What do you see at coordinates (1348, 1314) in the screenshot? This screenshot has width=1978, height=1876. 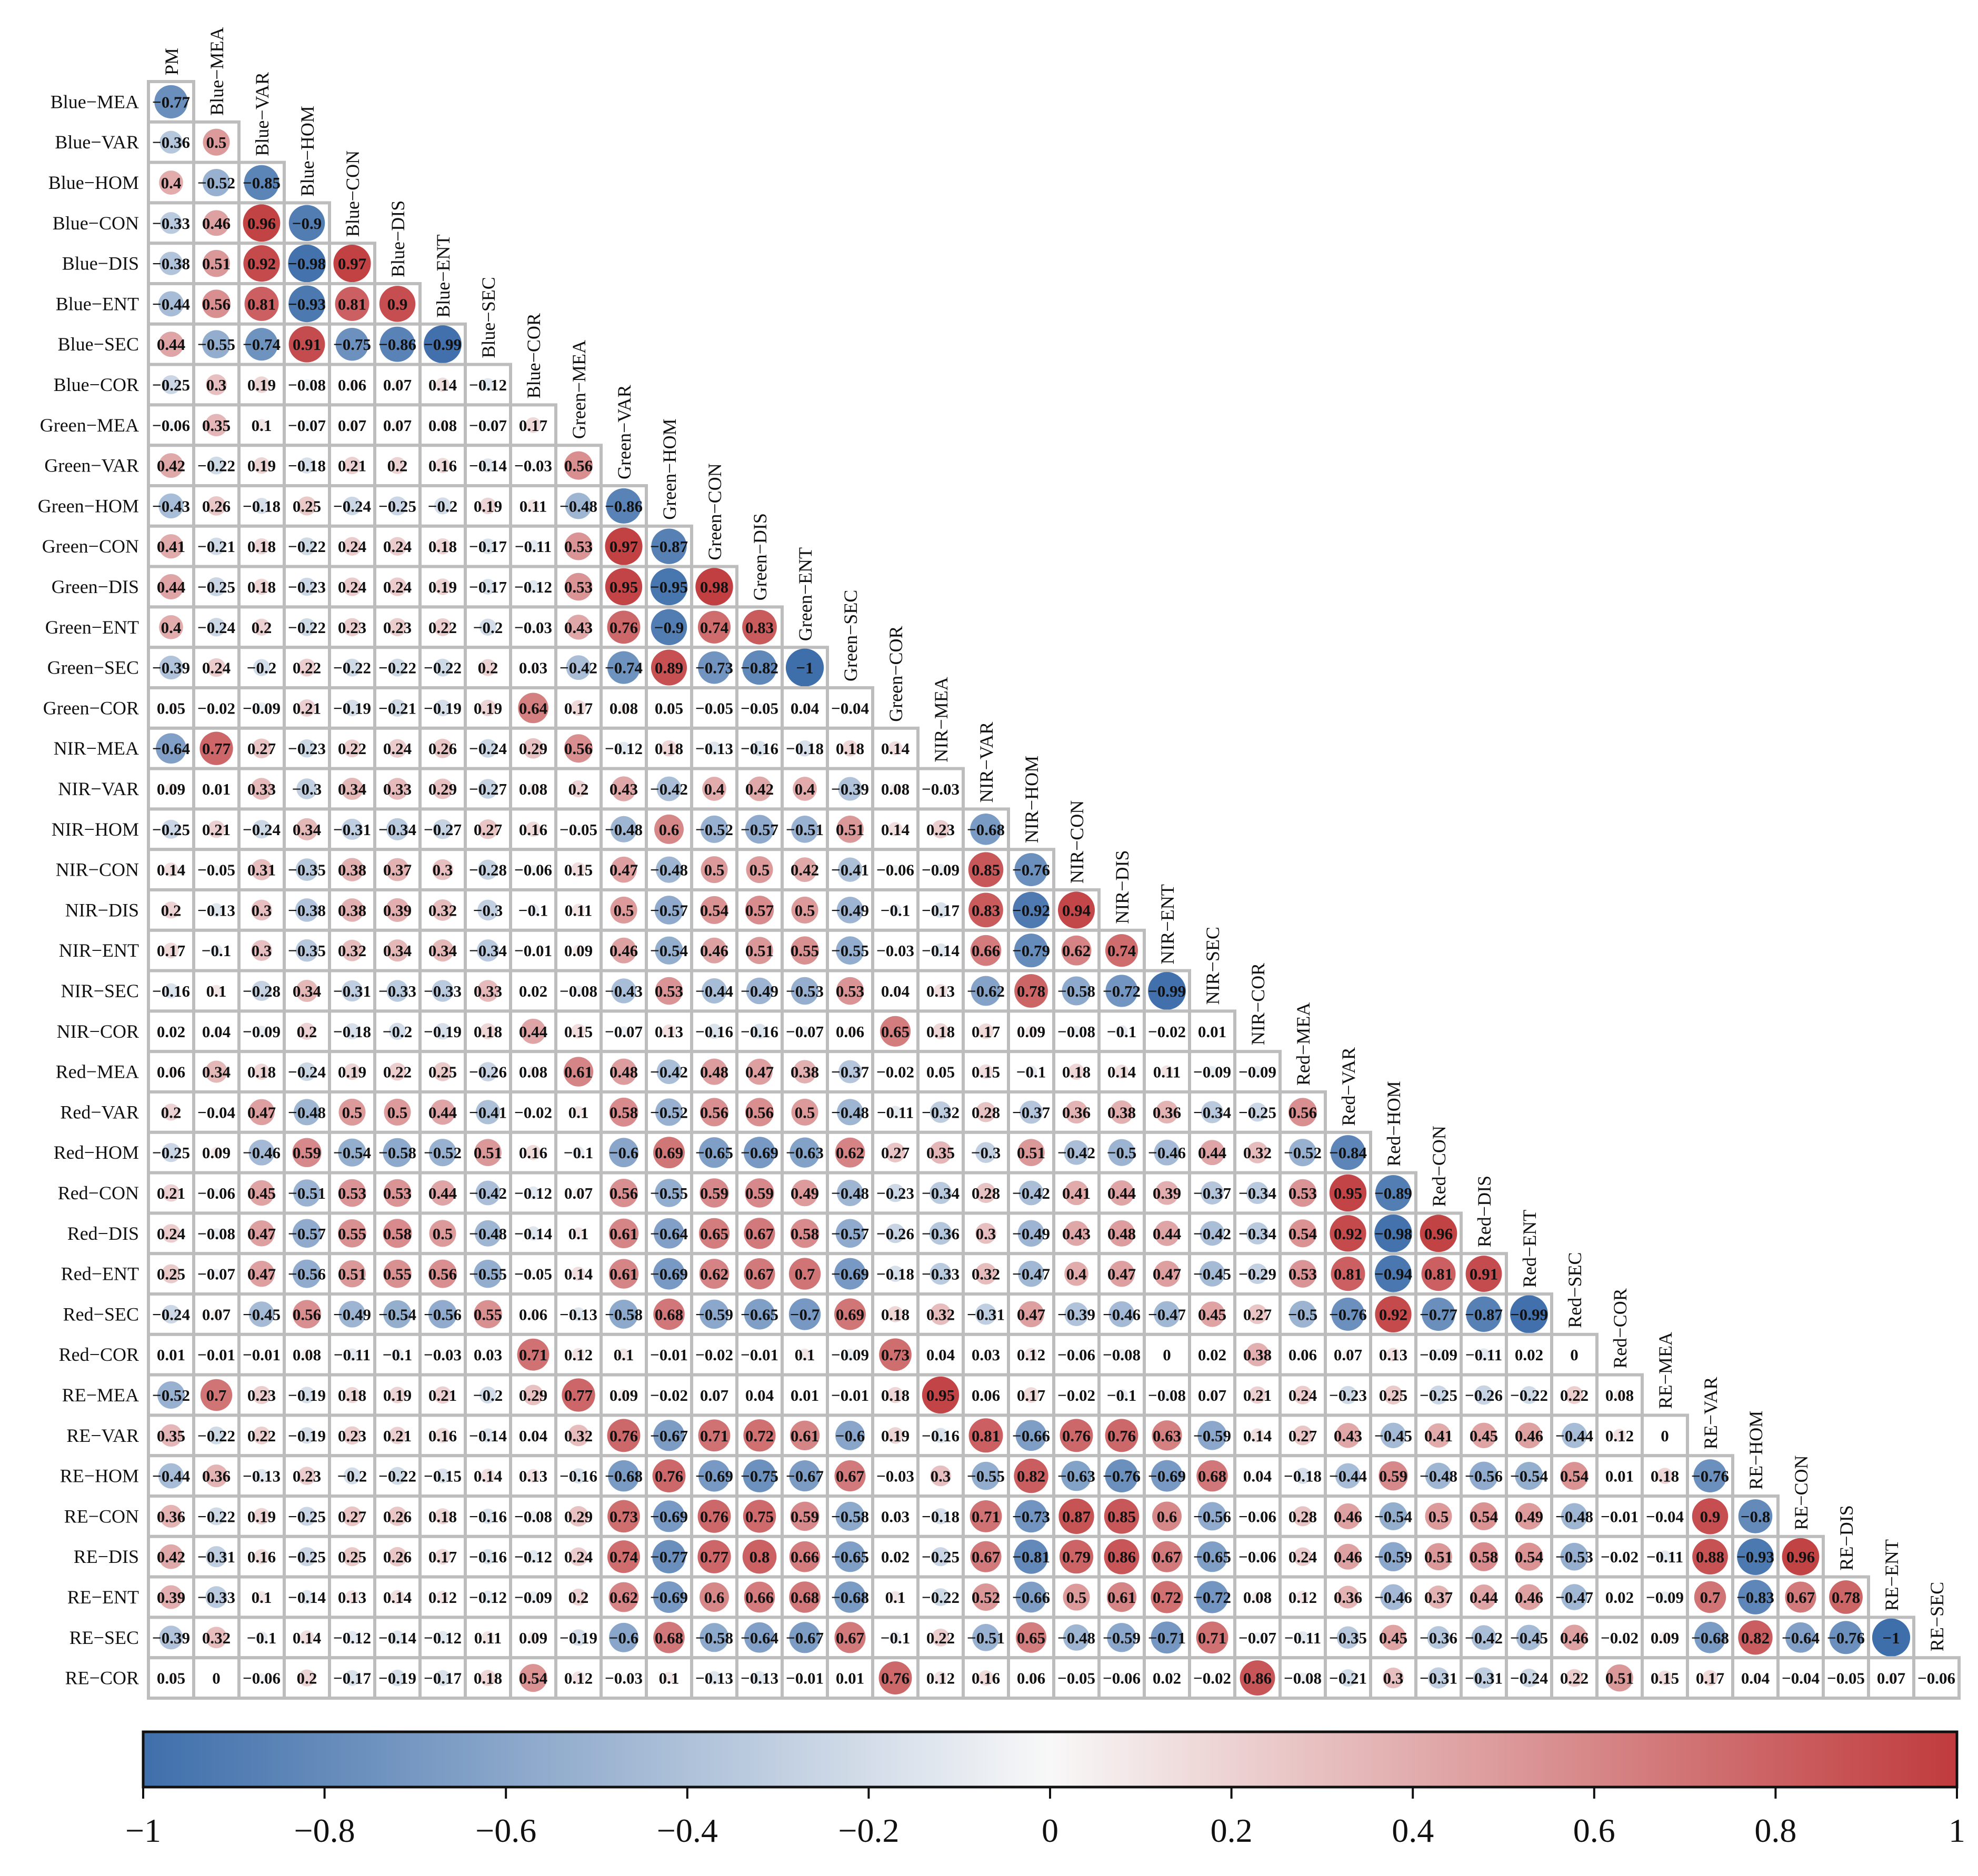 I see `correlation-value: −0.76` at bounding box center [1348, 1314].